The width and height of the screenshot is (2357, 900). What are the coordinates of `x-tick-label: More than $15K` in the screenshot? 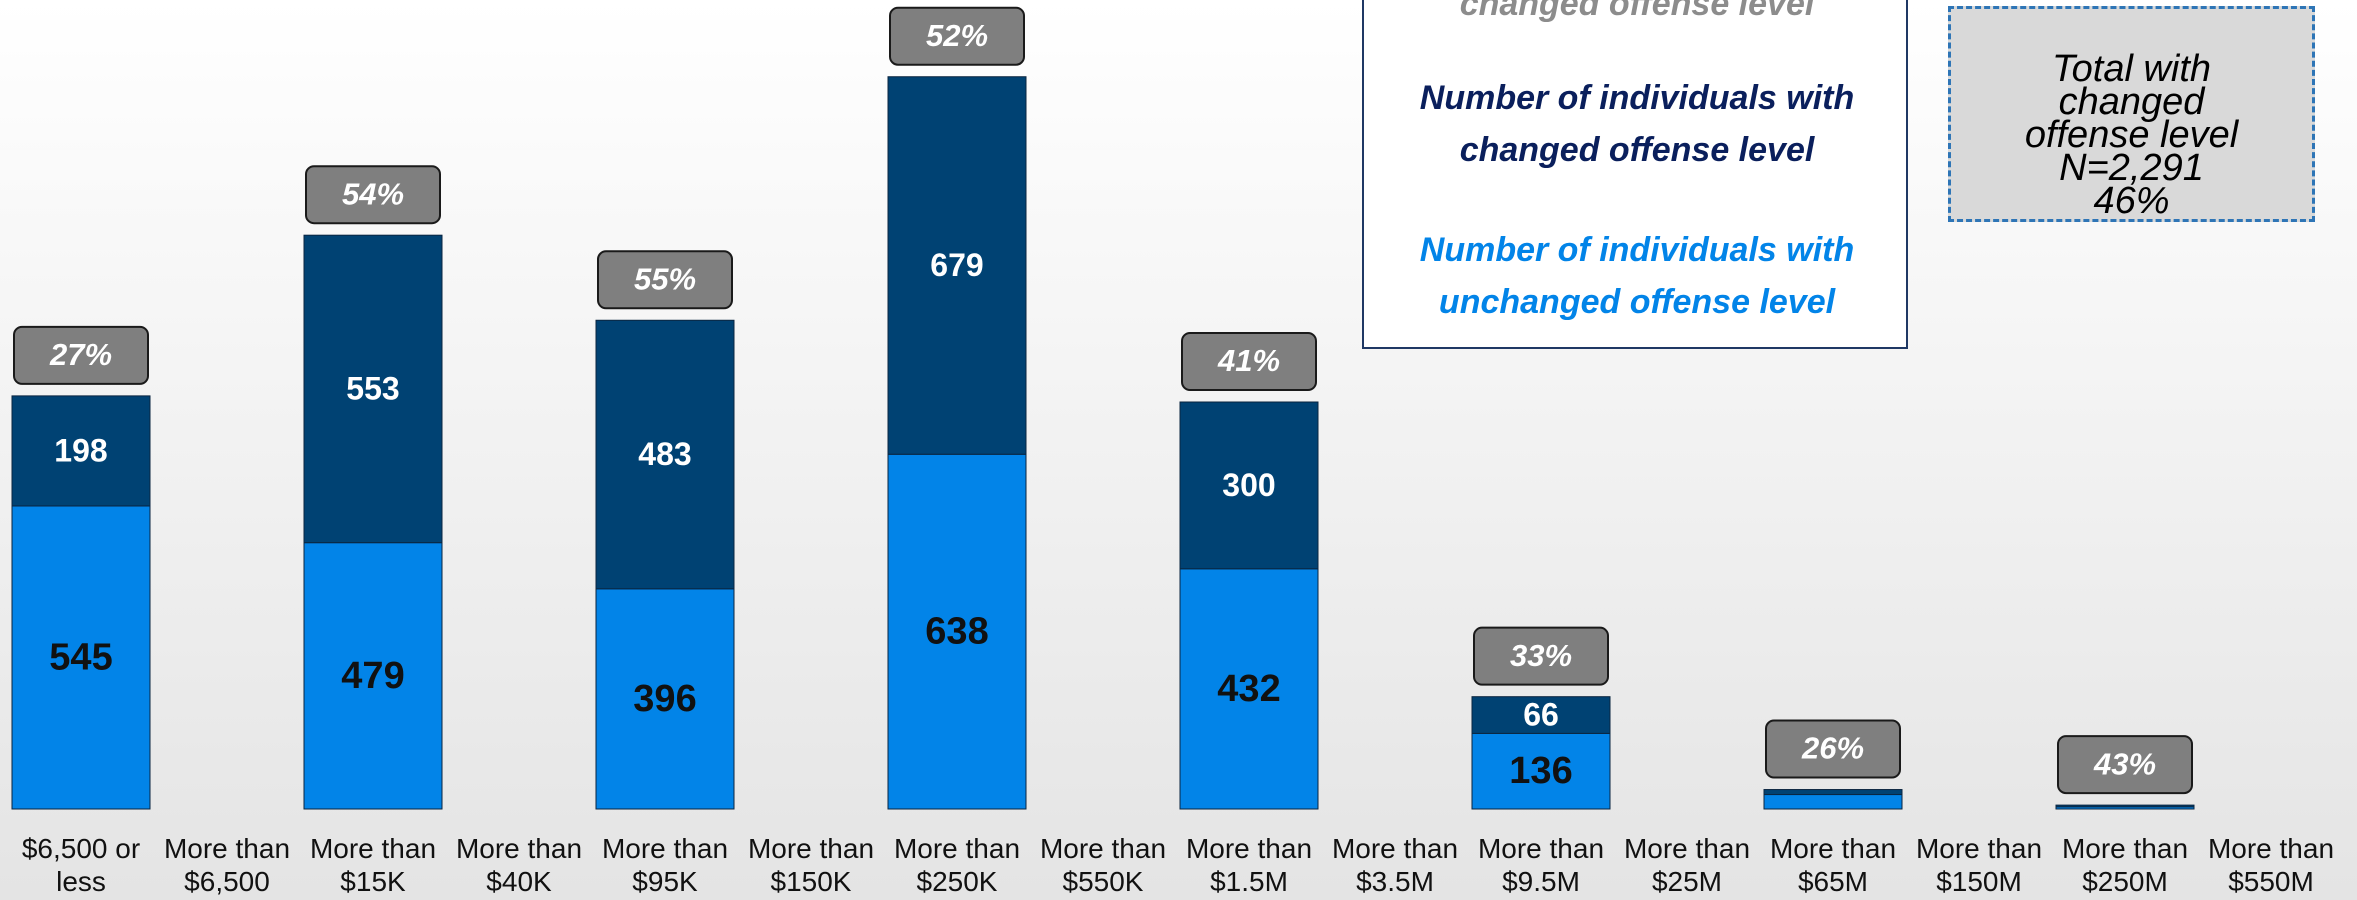 It's located at (373, 865).